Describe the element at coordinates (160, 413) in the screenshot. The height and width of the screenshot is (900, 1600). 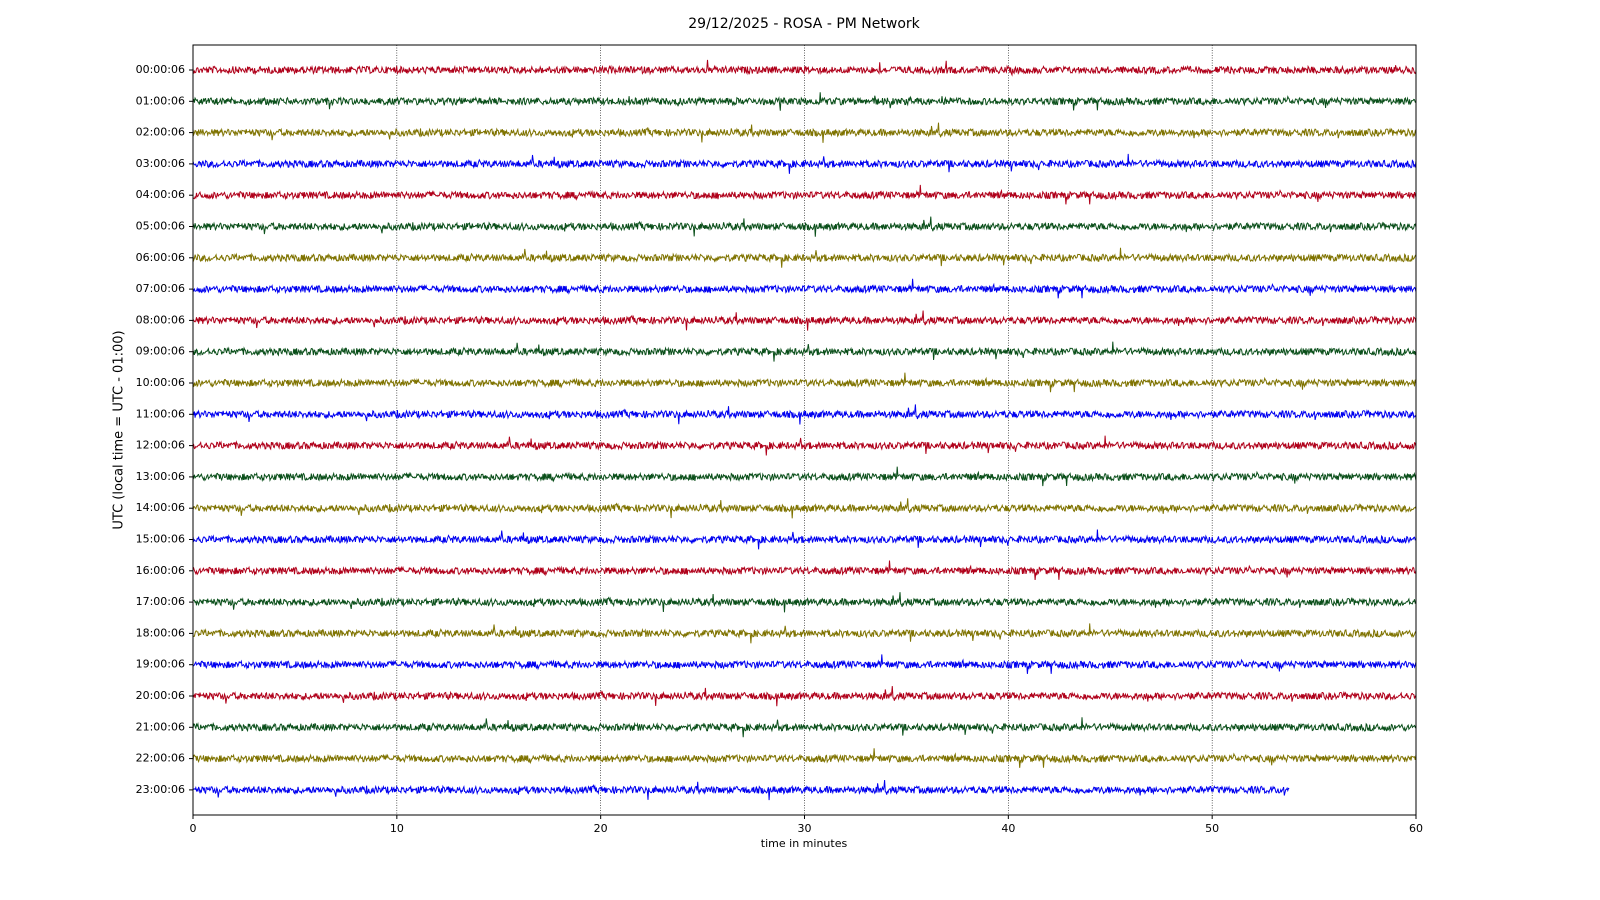
I see `y-tick-label: 11:00:06` at that location.